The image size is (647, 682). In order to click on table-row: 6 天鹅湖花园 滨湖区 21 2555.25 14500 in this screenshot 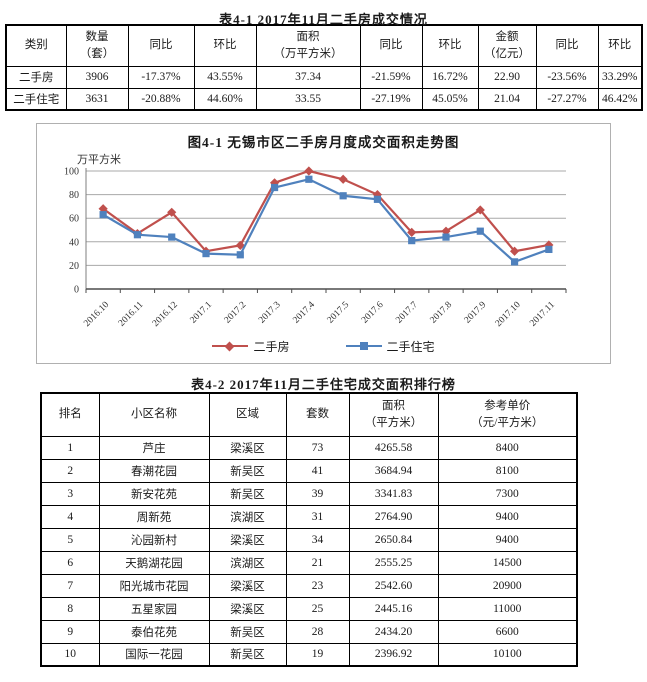, I will do `click(309, 562)`.